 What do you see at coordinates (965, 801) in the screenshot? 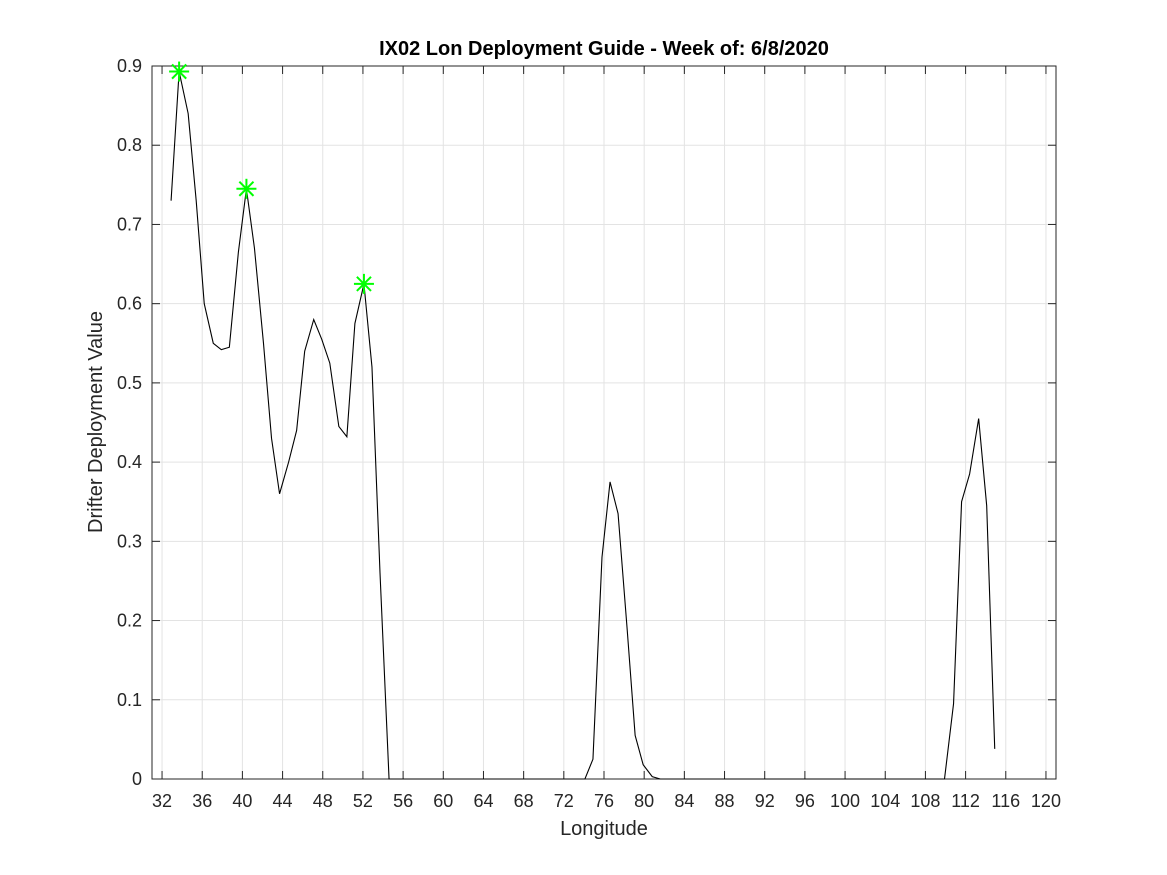
I see `x-tick-label: 112` at bounding box center [965, 801].